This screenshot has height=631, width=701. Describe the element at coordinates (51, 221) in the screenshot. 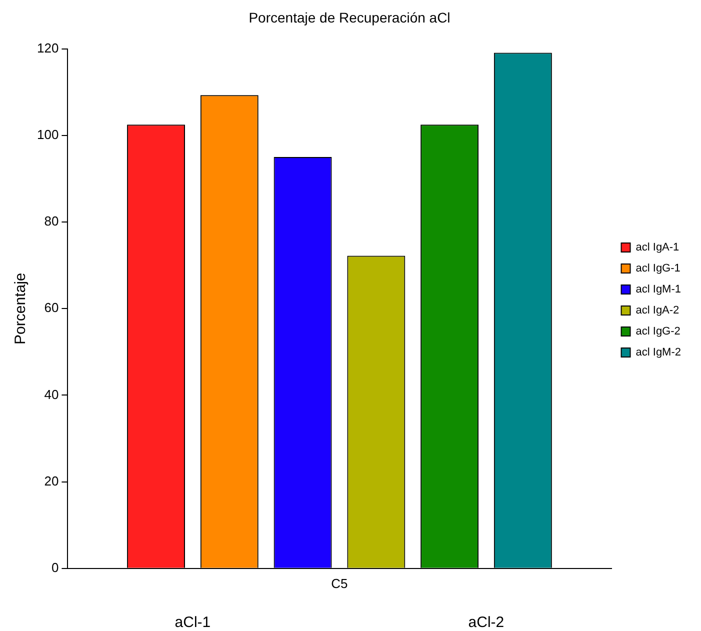

I see `y-tick-label: 80` at that location.